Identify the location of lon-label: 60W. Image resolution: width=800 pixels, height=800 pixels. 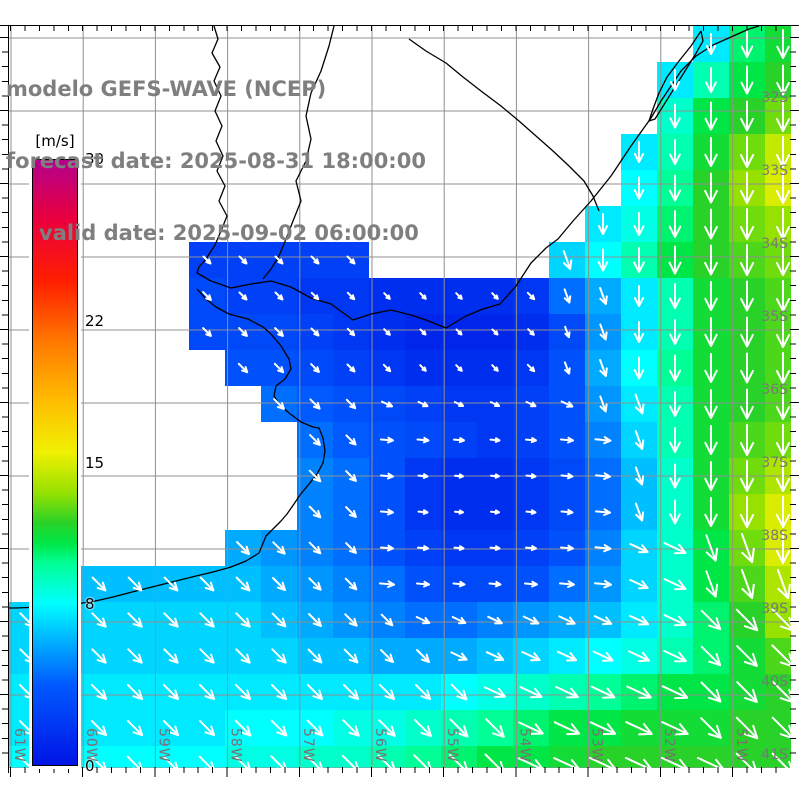
(91, 745).